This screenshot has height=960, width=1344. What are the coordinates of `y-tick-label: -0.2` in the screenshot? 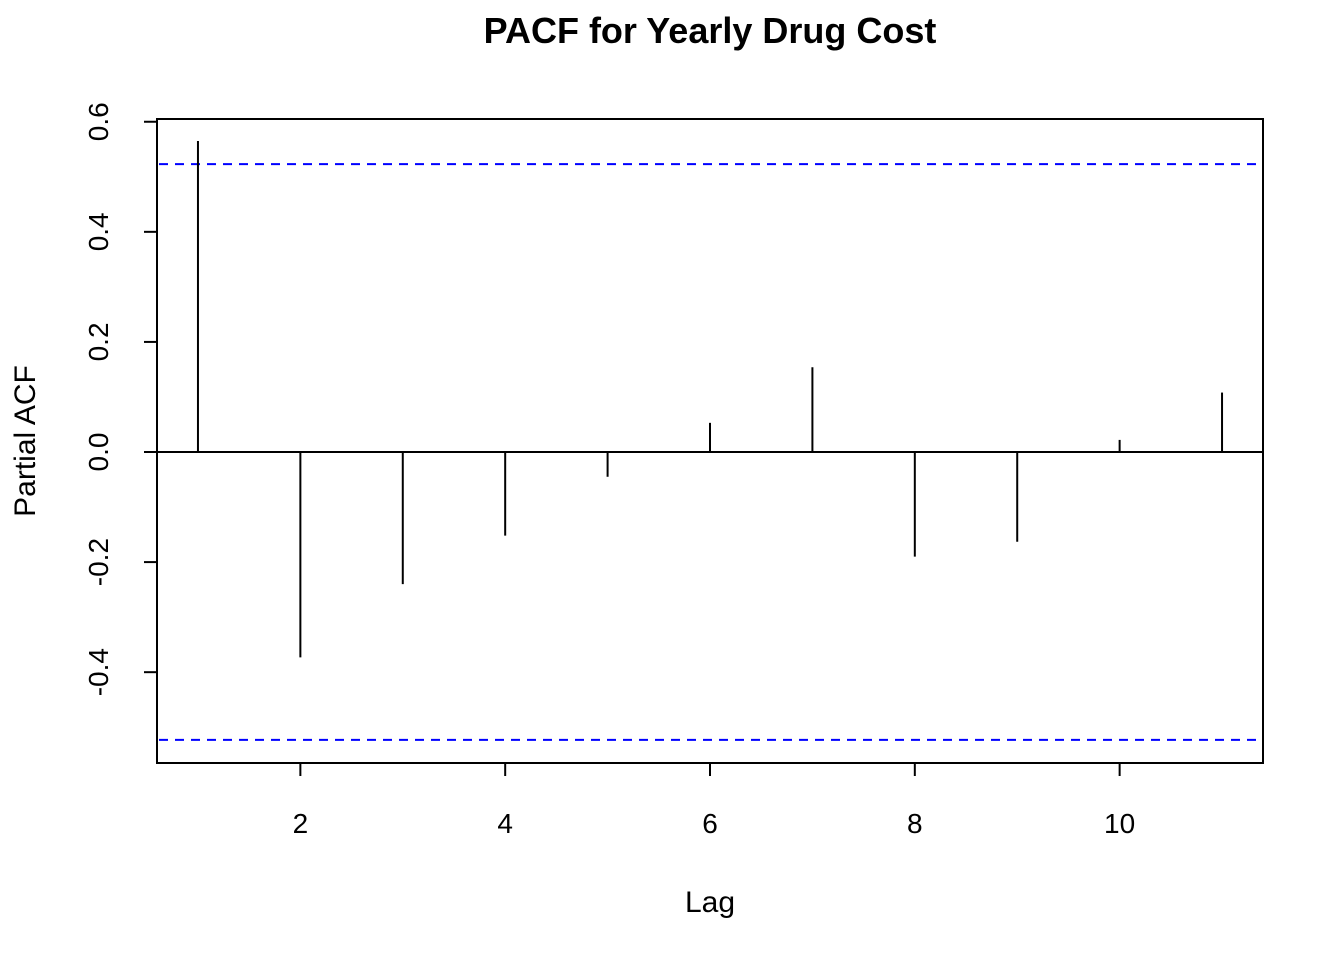 It's located at (98, 562).